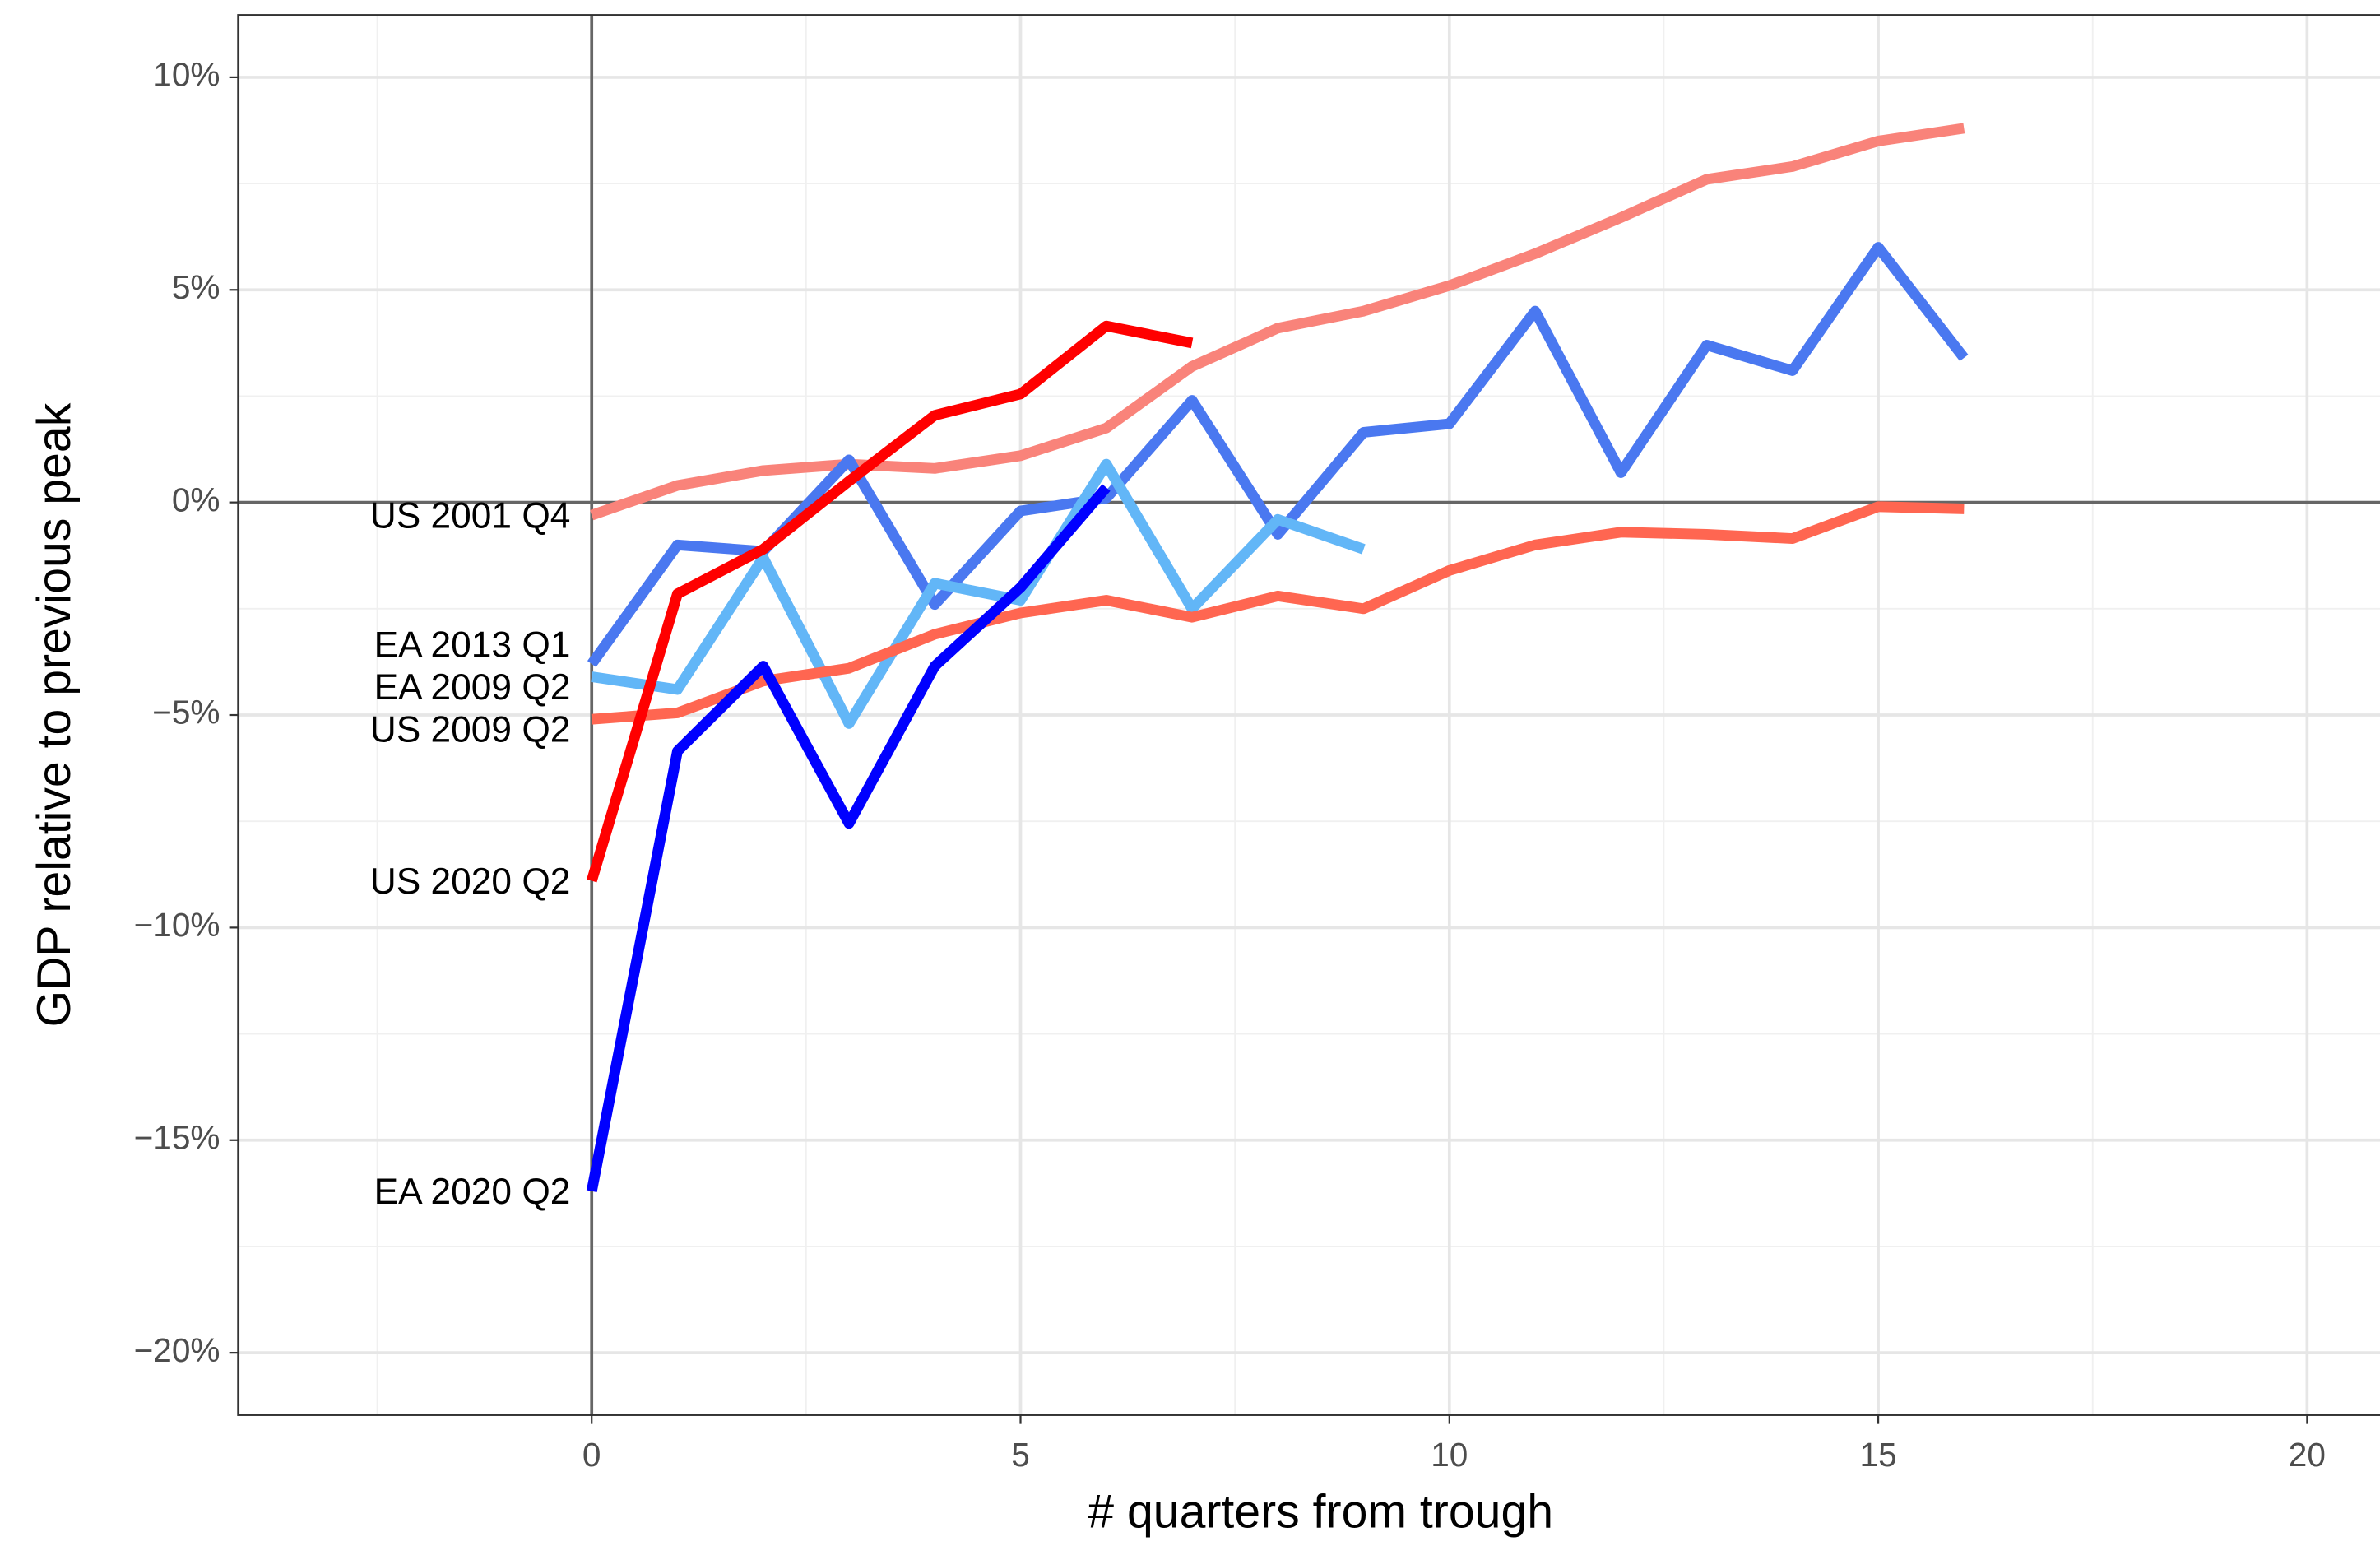  What do you see at coordinates (1320, 1511) in the screenshot?
I see `x-axis-title: # quarters from trough` at bounding box center [1320, 1511].